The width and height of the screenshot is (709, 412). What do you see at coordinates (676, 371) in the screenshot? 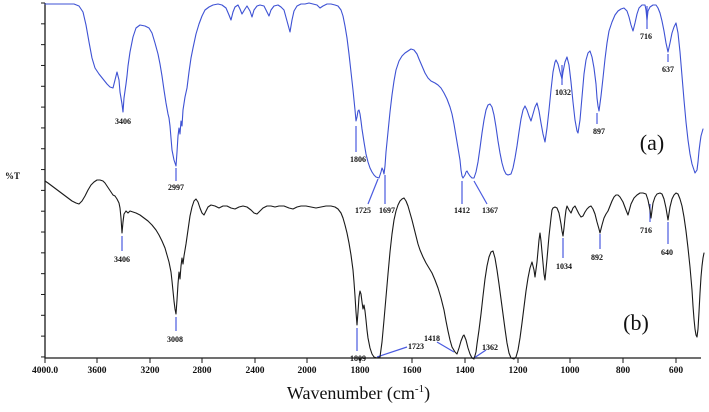
I see `x-axis-tick-label: 600` at bounding box center [676, 371].